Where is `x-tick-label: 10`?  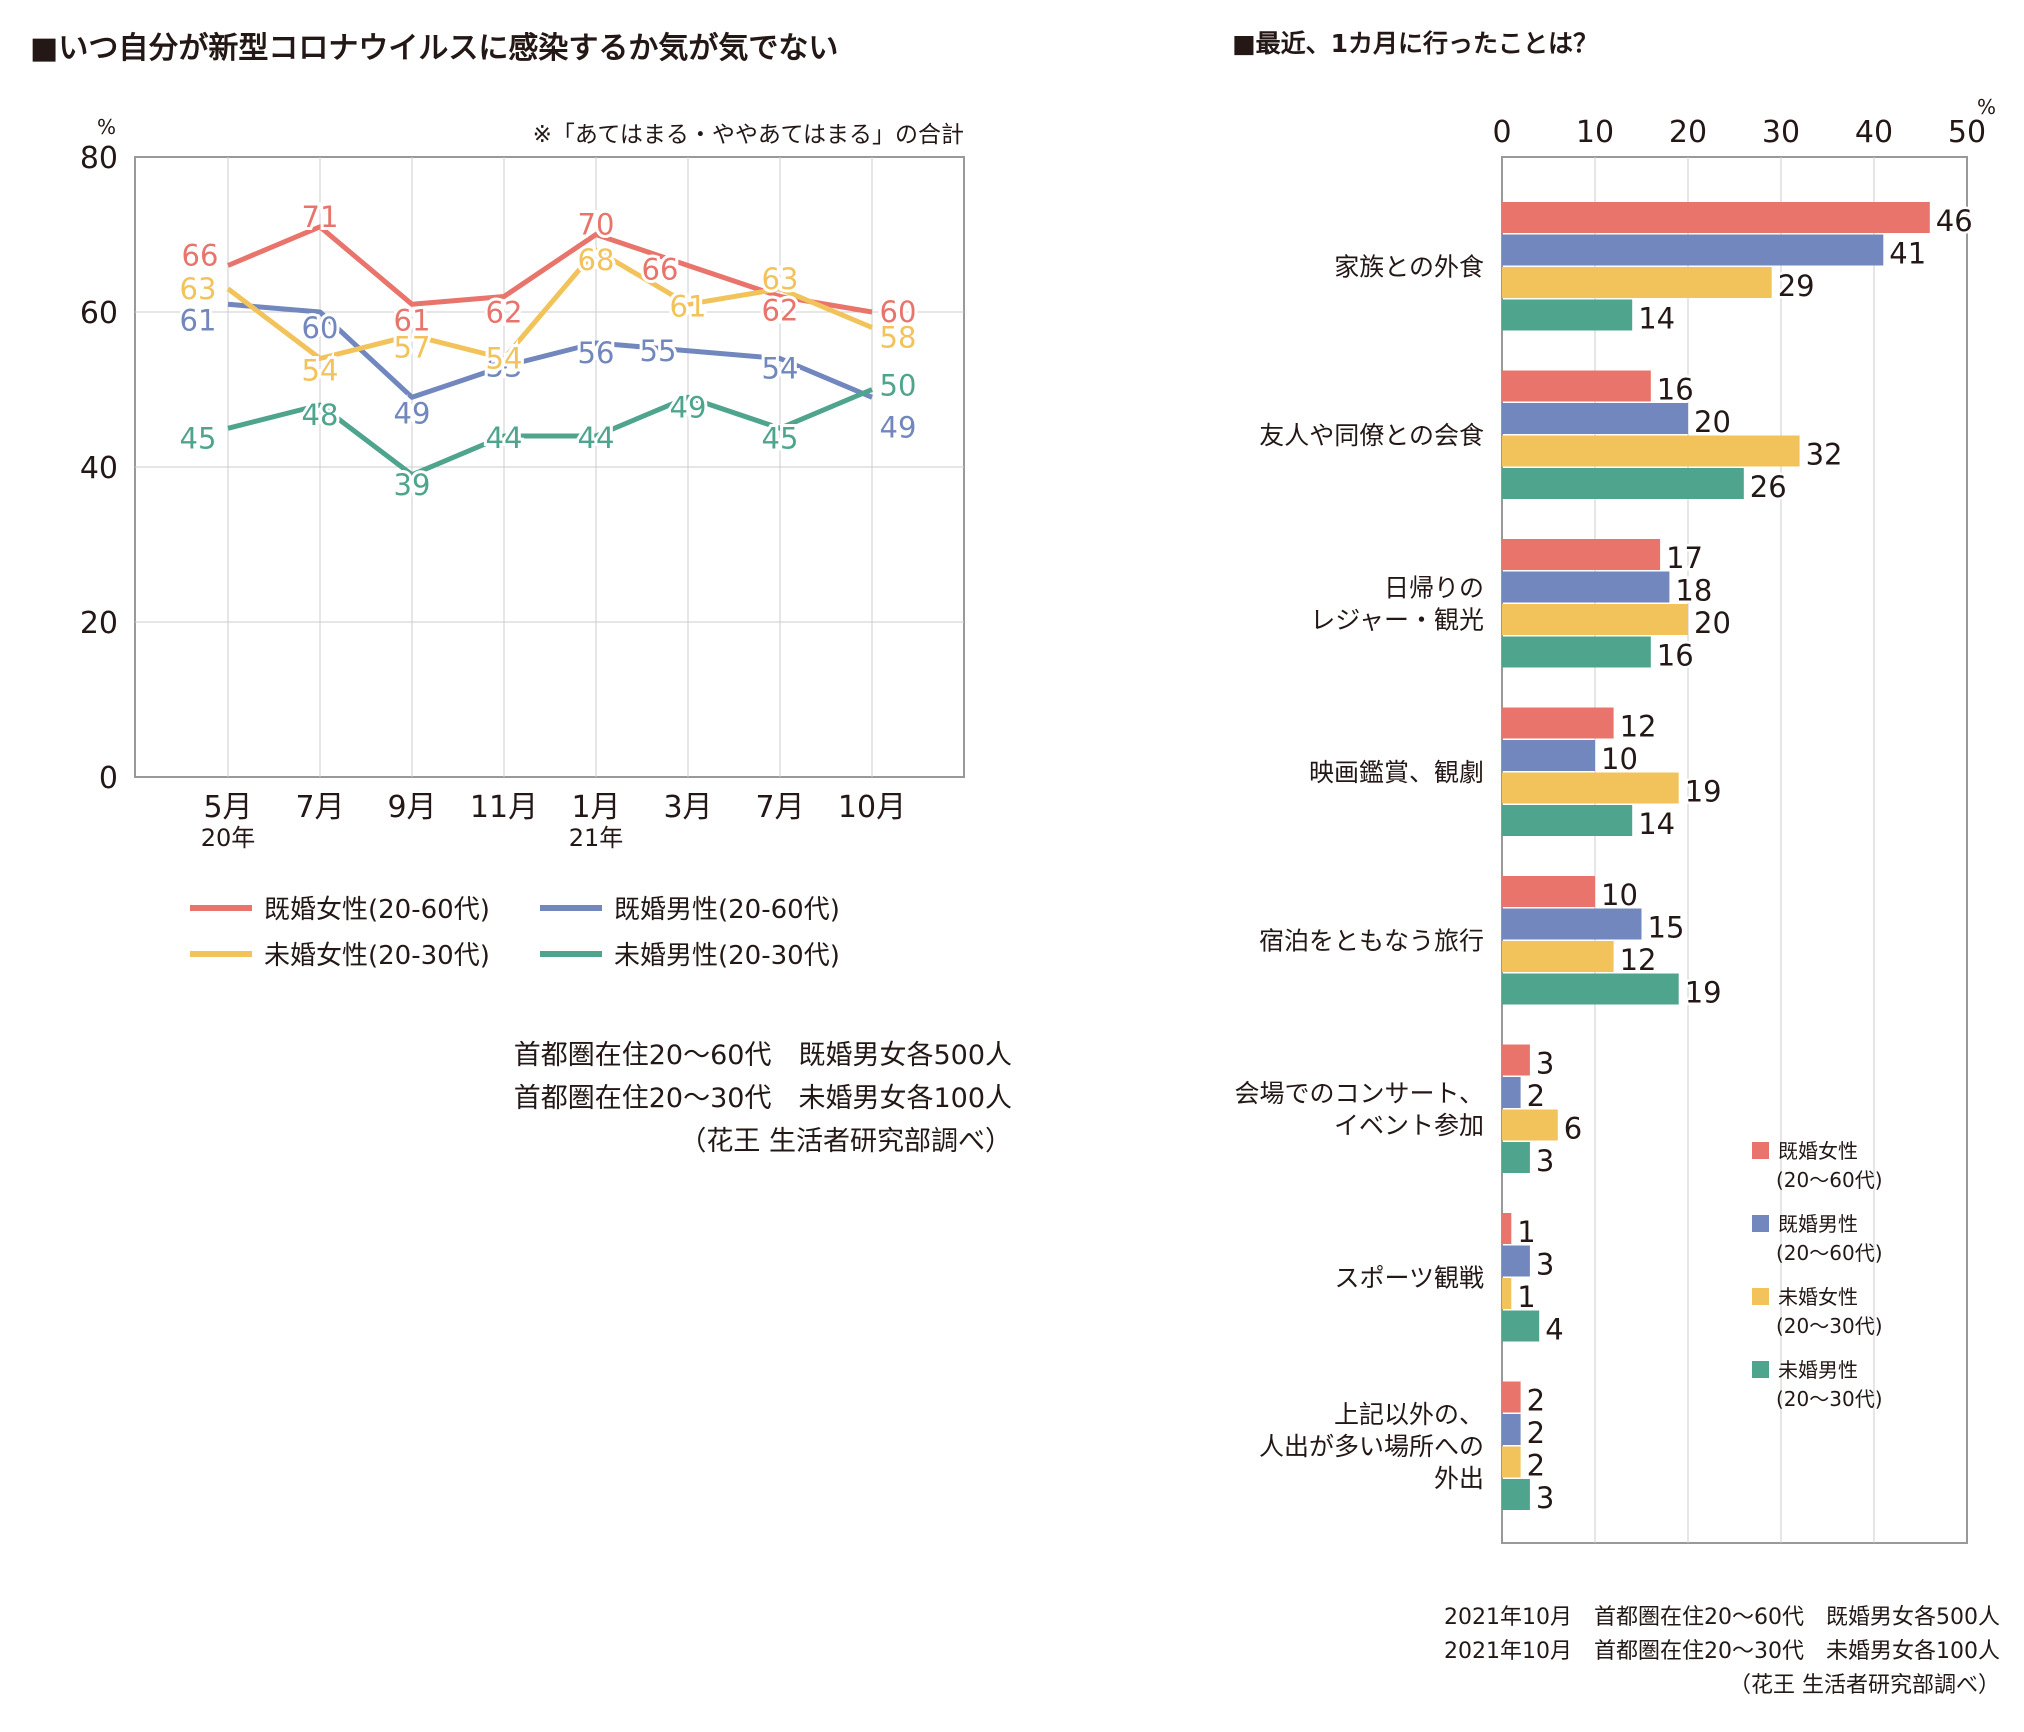
x-tick-label: 10 is located at coordinates (1595, 132).